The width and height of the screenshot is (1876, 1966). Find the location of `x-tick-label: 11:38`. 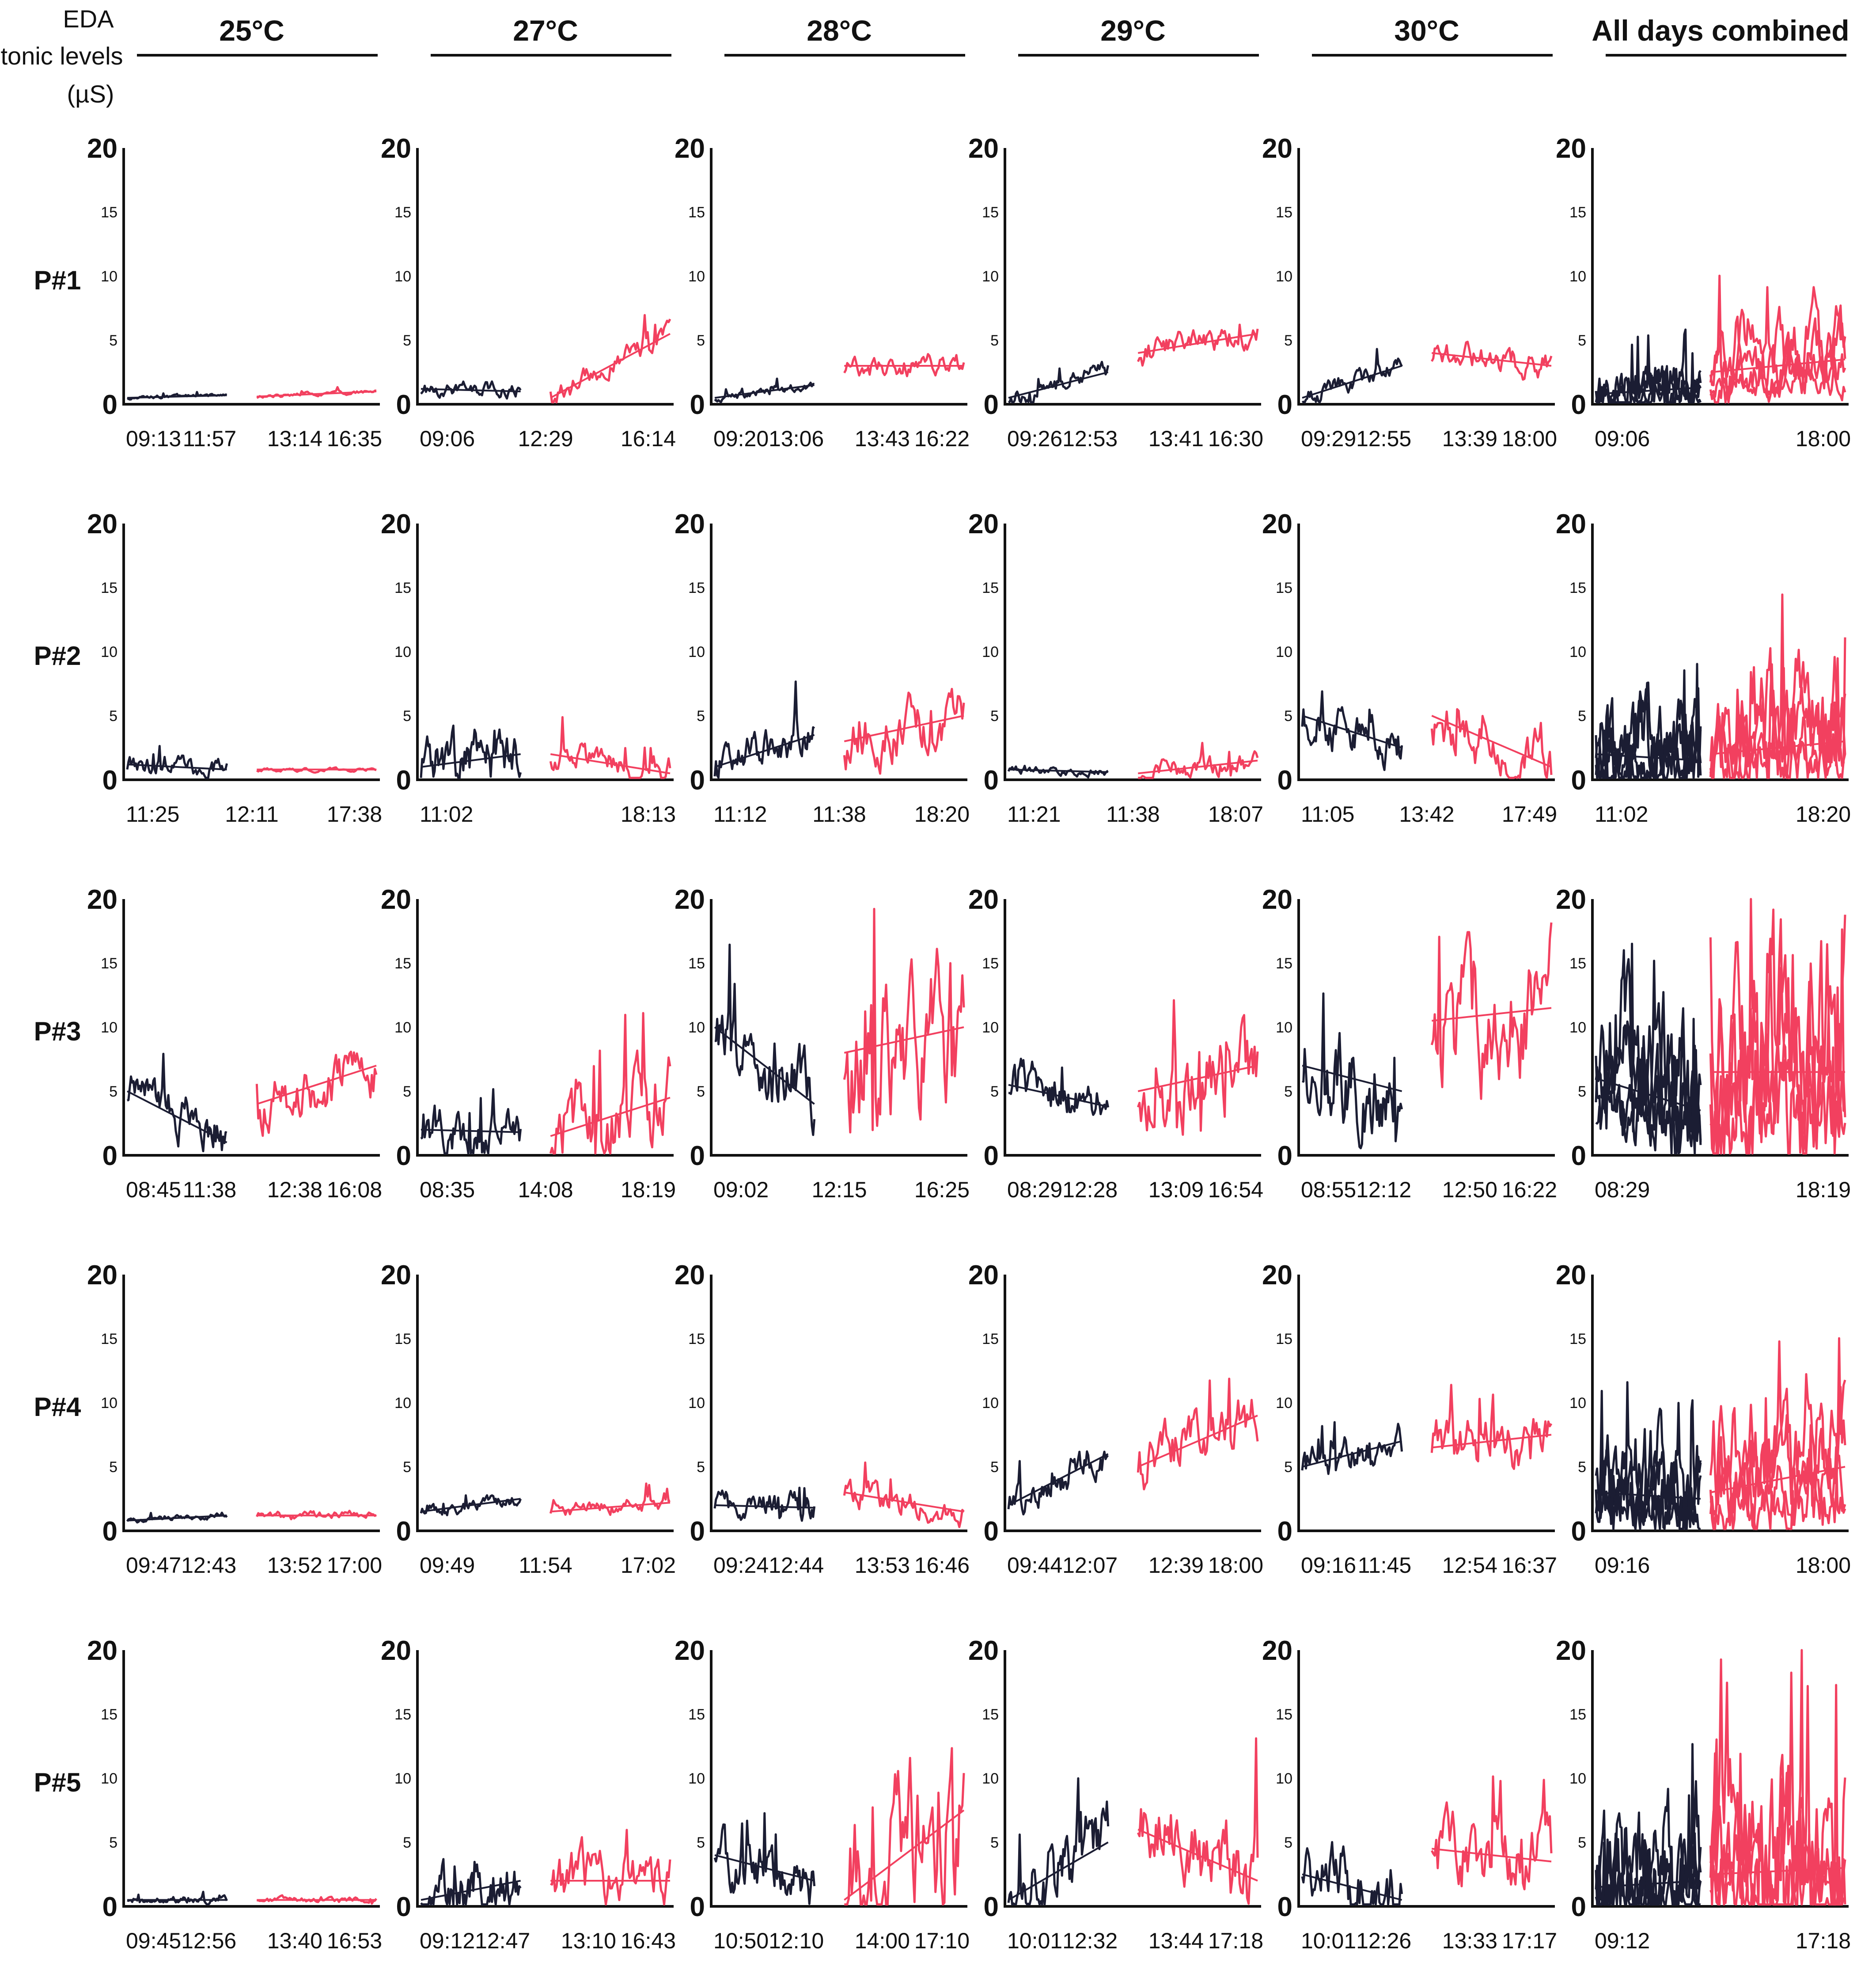

x-tick-label: 11:38 is located at coordinates (210, 1189).